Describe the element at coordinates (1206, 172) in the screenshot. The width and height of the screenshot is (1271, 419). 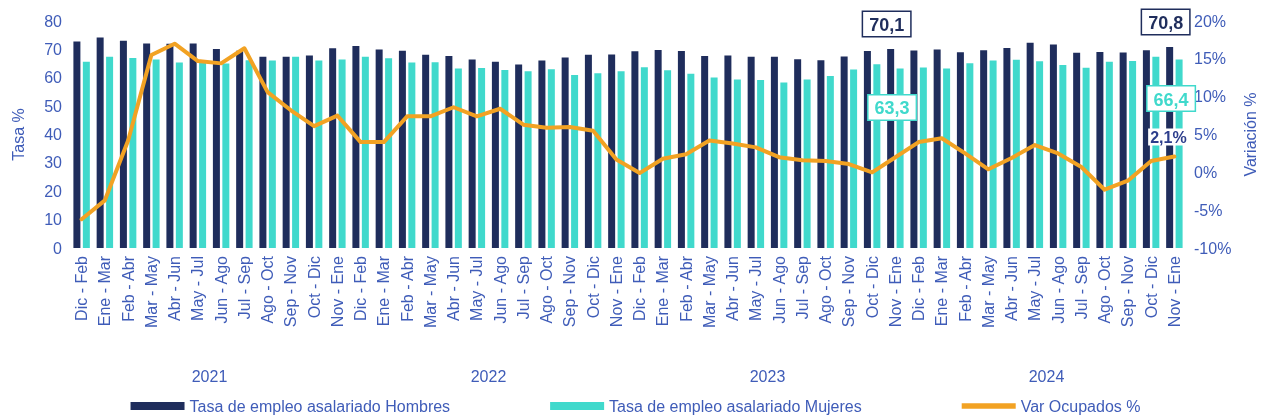
I see `y2-tick-label: 0%` at that location.